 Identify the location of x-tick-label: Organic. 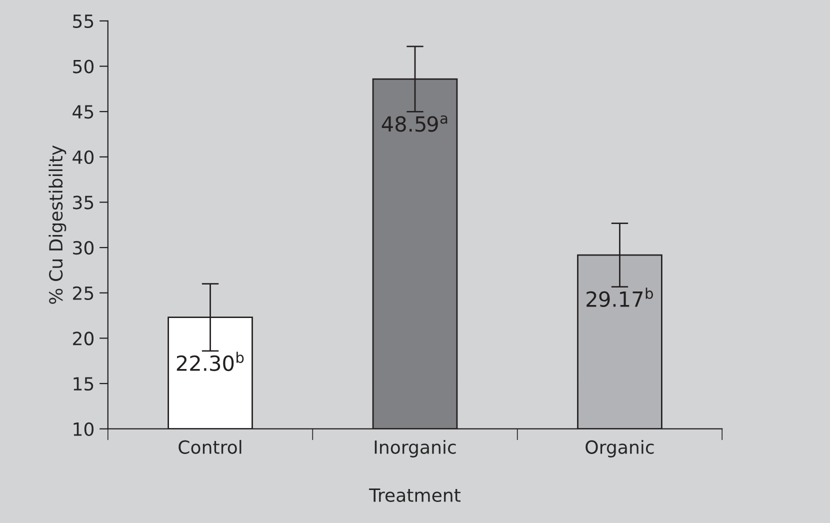
(620, 449).